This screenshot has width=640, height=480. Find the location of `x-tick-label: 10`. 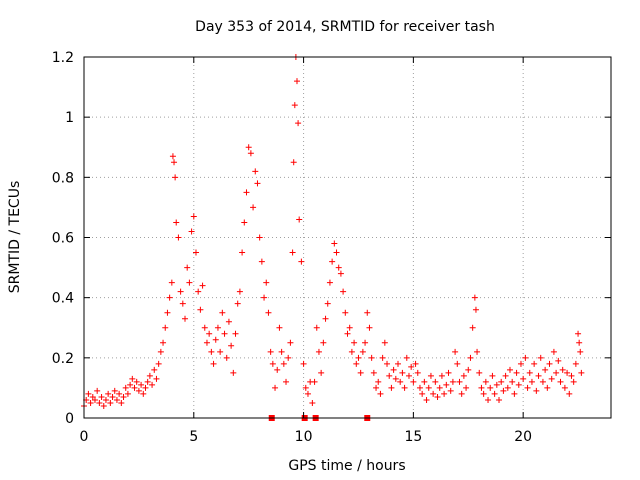

x-tick-label: 10 is located at coordinates (304, 437).